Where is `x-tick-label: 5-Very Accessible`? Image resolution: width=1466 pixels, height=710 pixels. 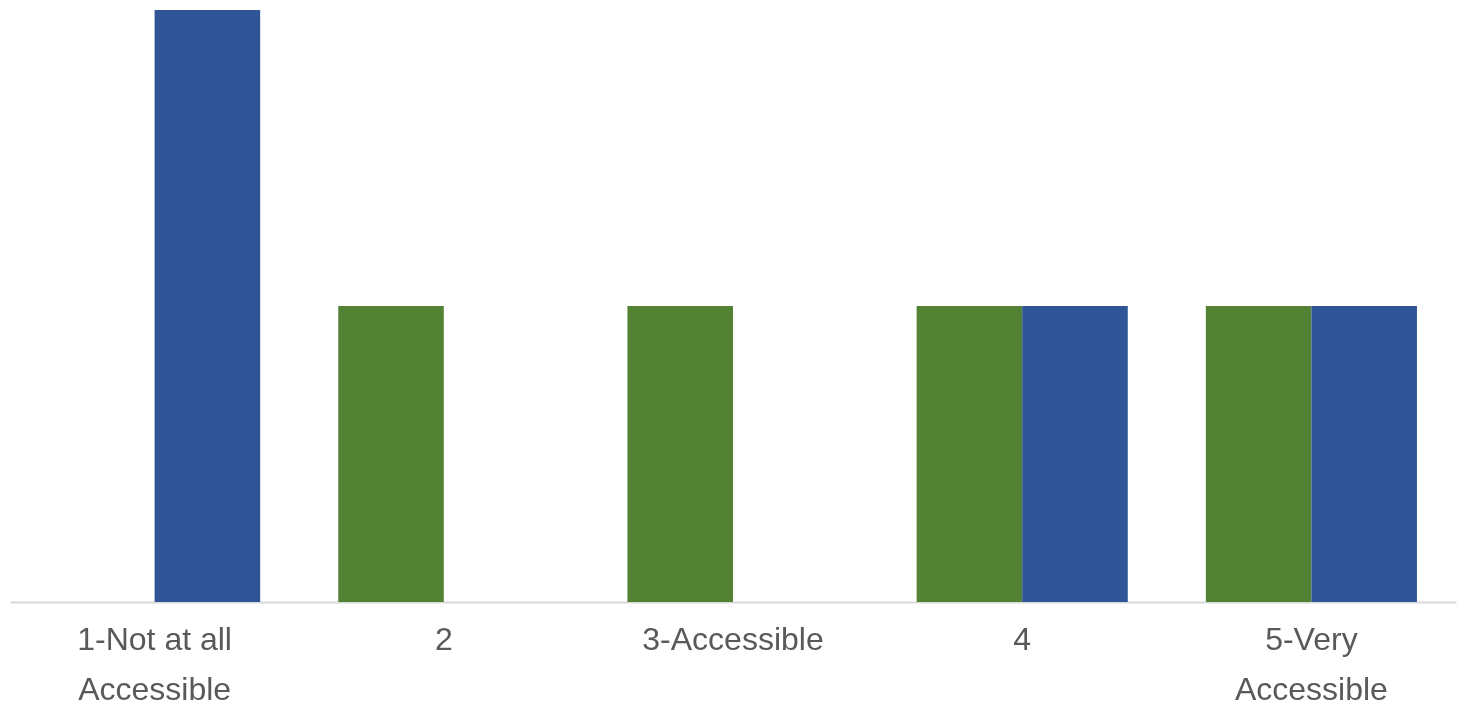 x-tick-label: 5-Very Accessible is located at coordinates (1311, 663).